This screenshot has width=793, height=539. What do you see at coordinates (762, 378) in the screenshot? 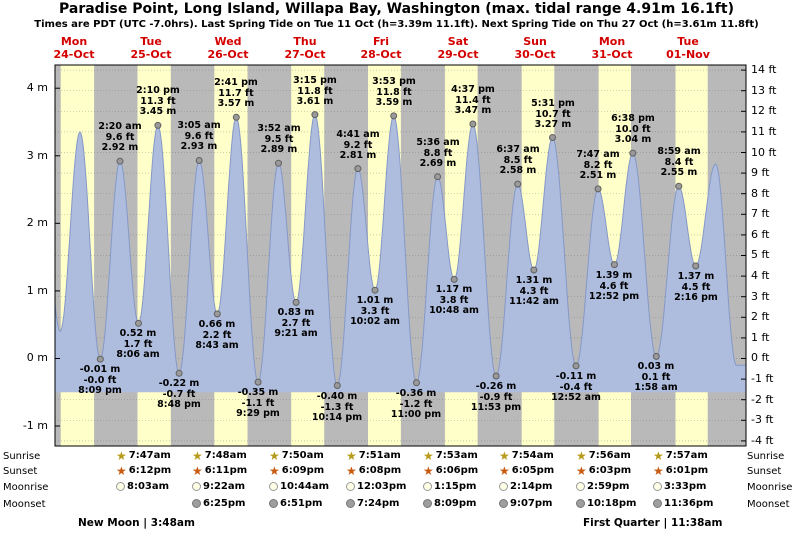
I see `y-axis-ft-label: -1 ft` at bounding box center [762, 378].